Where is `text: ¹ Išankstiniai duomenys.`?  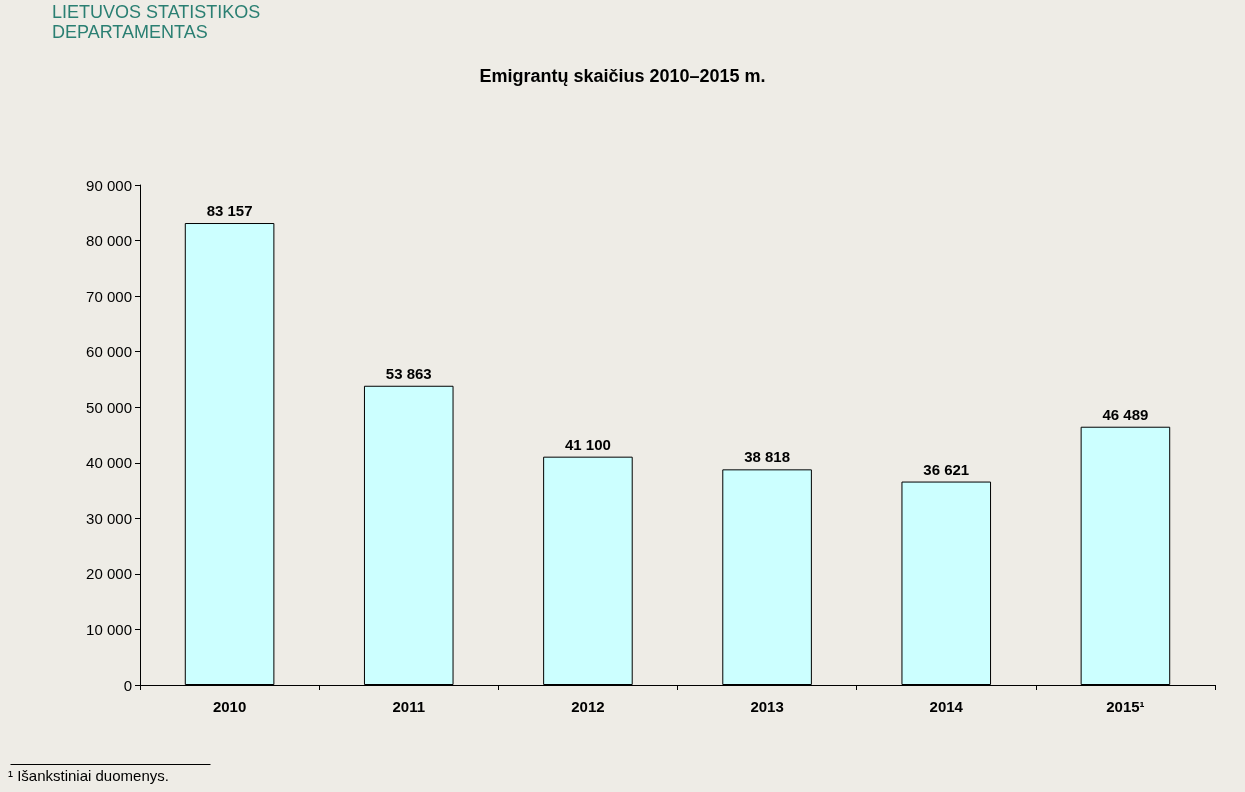
text: ¹ Išankstiniai duomenys. is located at coordinates (88, 775).